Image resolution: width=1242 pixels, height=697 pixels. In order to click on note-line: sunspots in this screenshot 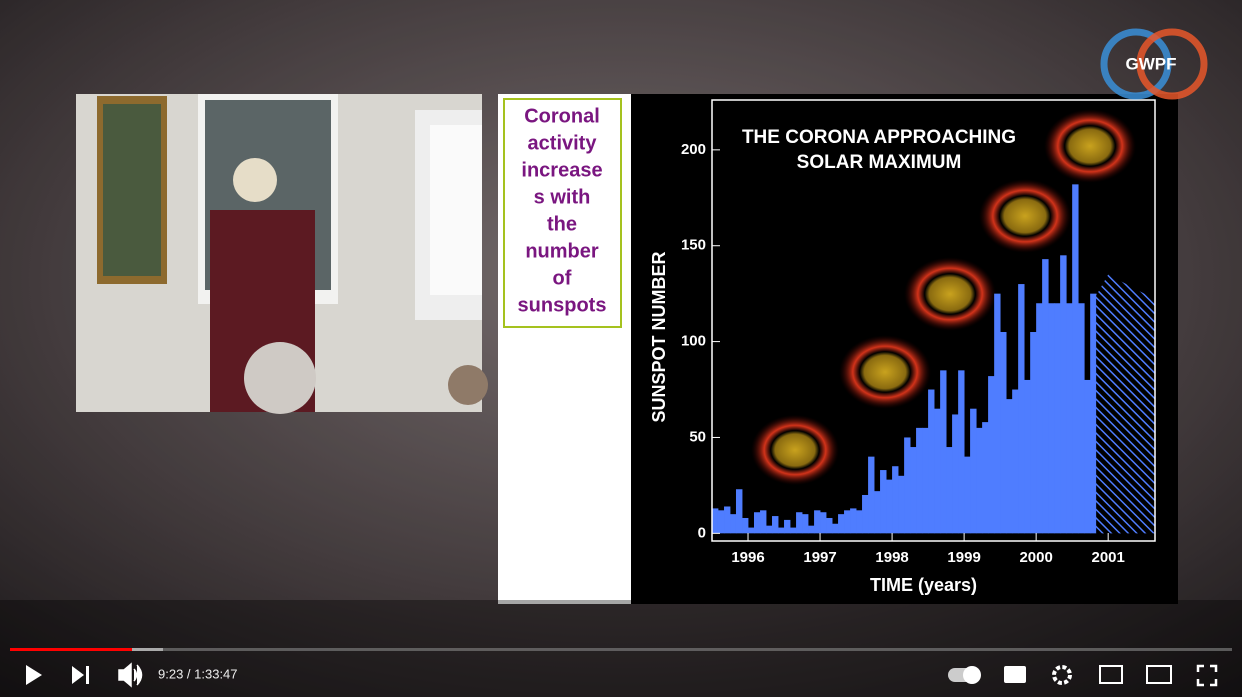, I will do `click(562, 305)`.